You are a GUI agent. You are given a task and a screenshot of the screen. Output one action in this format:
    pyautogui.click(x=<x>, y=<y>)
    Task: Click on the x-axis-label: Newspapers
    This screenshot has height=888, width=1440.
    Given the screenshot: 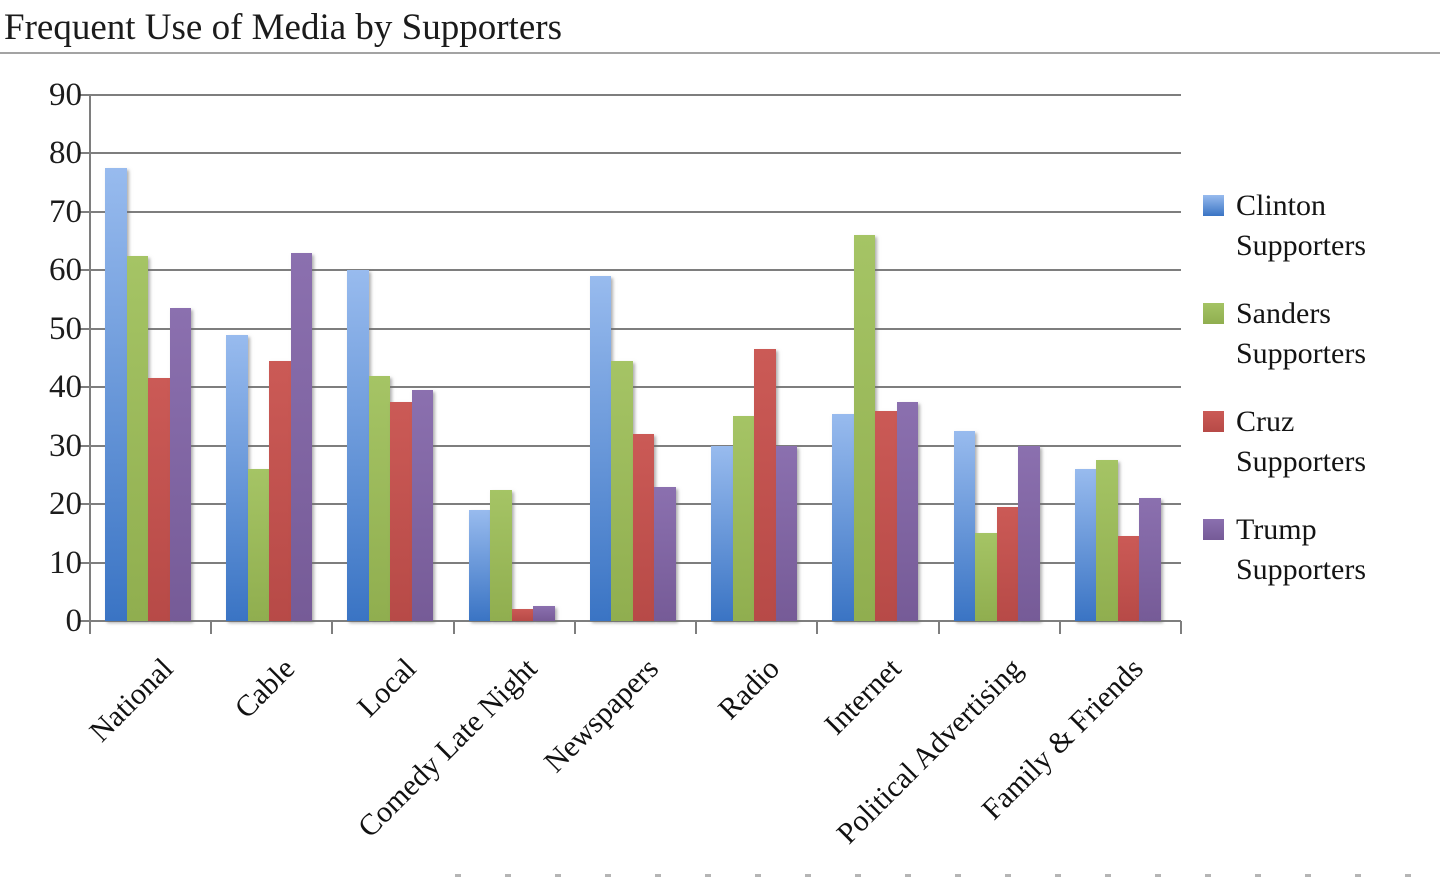 What is the action you would take?
    pyautogui.click(x=601, y=715)
    